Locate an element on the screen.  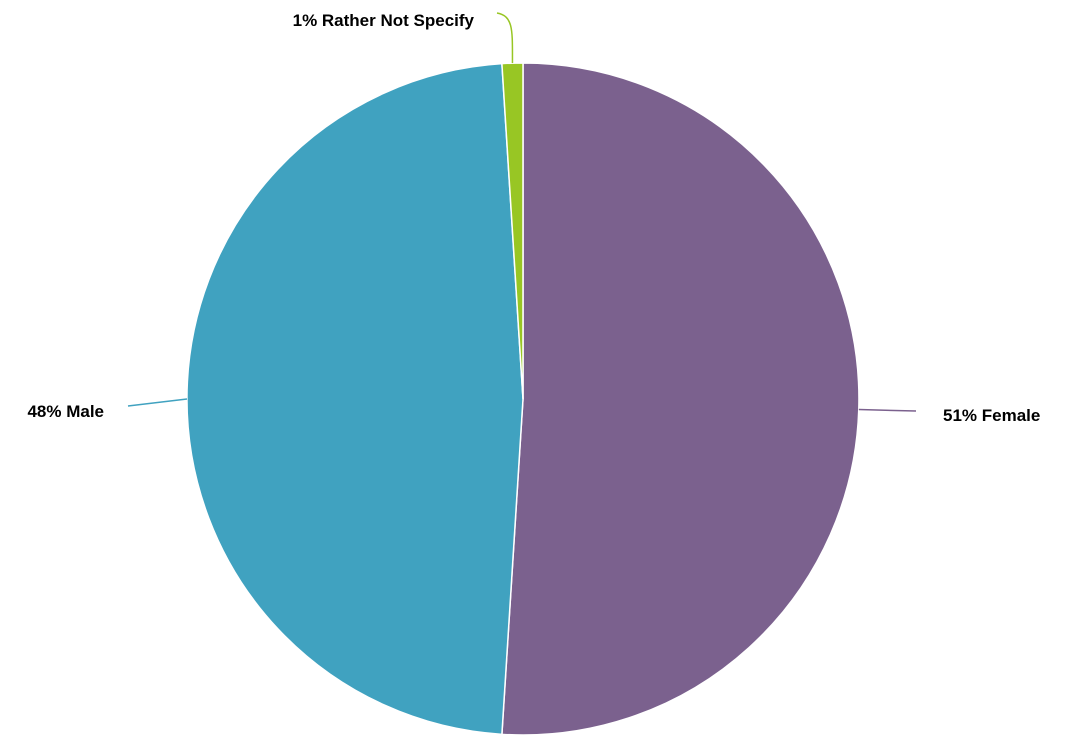
data-label-female: 51% Female is located at coordinates (991, 415).